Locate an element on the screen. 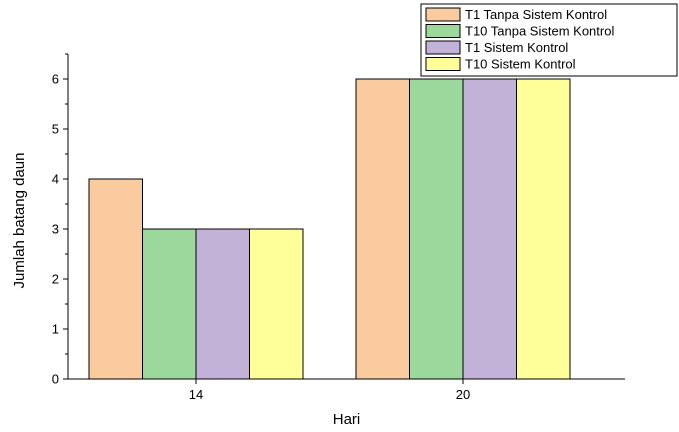 This screenshot has height=432, width=679. y-tick-label: 5 is located at coordinates (55, 129).